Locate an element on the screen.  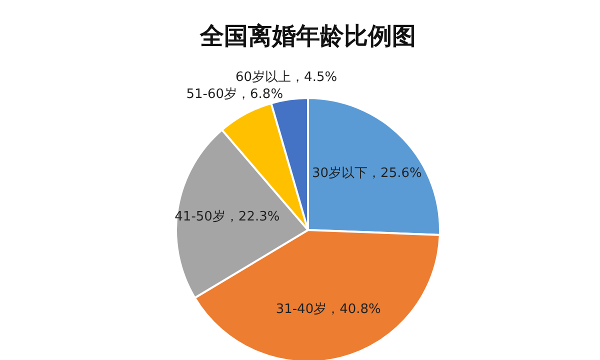
slice-label: 51-60岁，6.8% is located at coordinates (235, 94).